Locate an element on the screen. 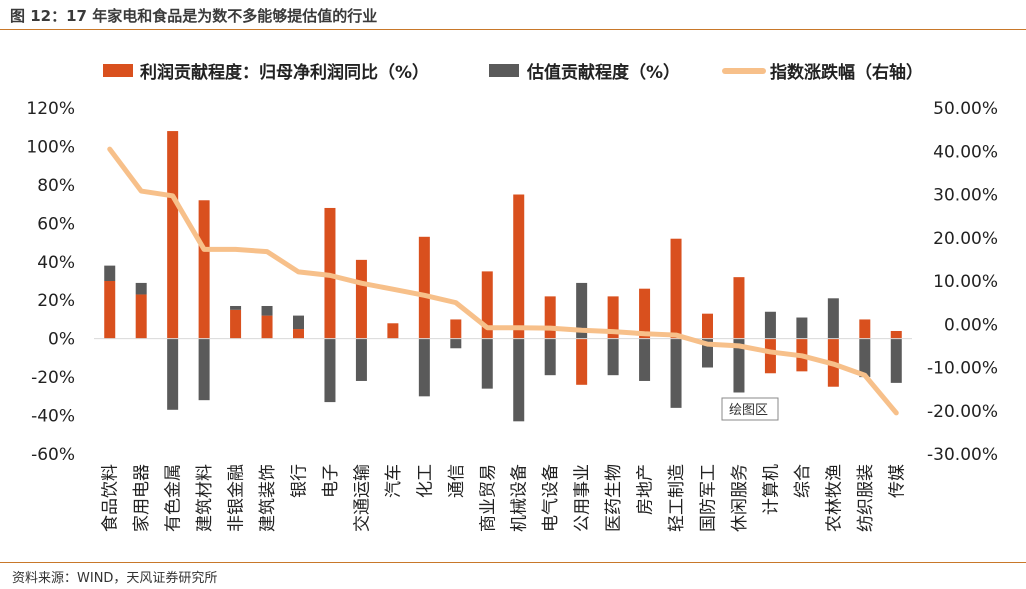  category-label: 机械设备 is located at coordinates (520, 498).